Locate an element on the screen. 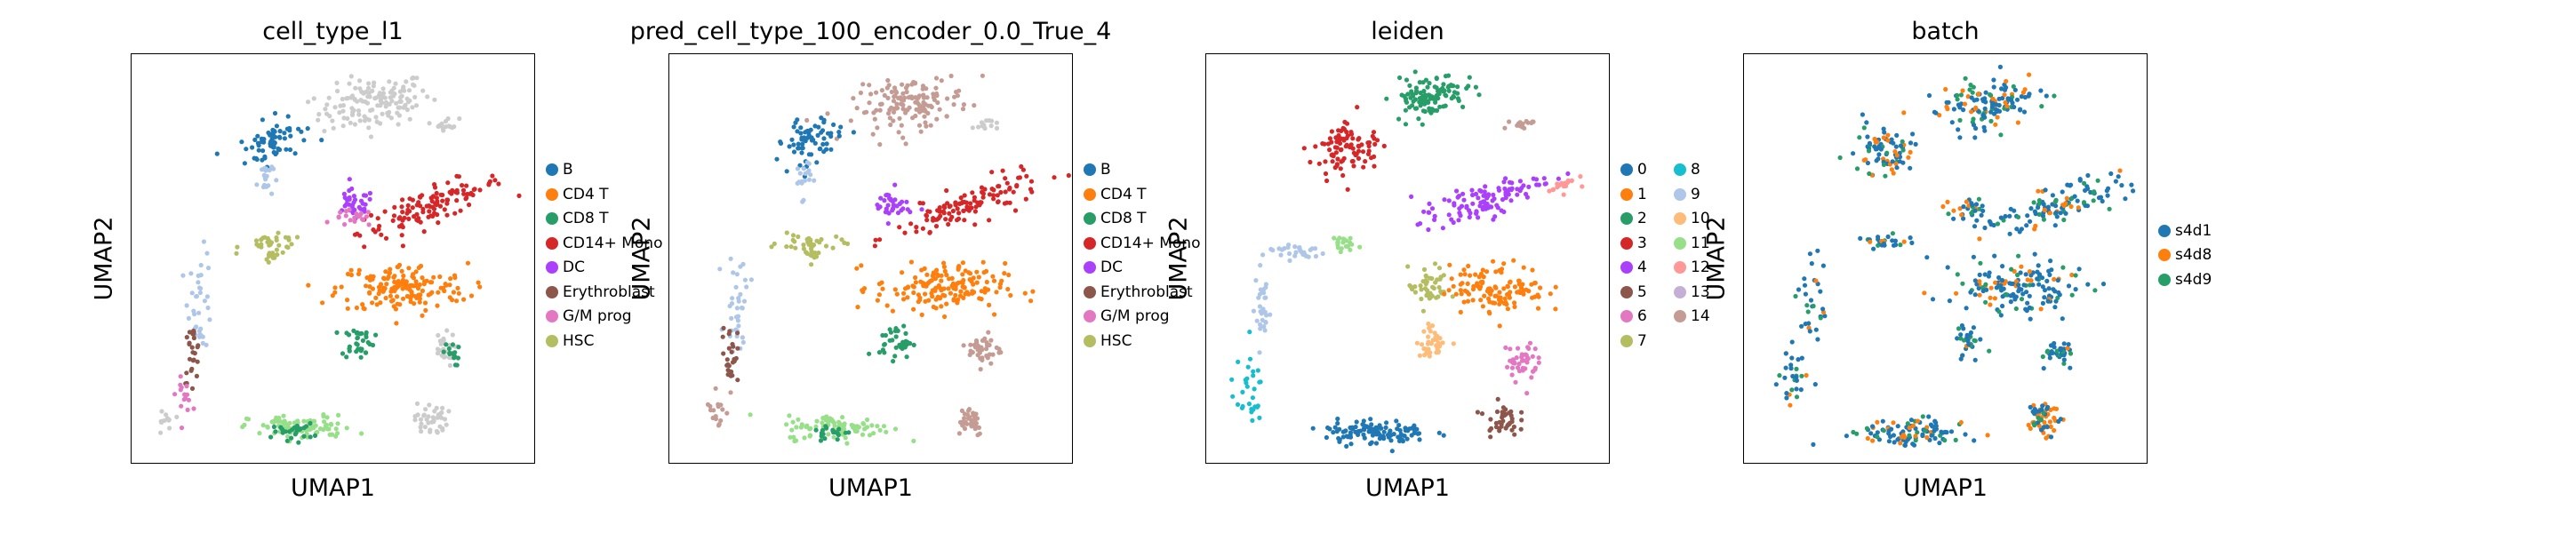  legend-label: Erythroblast is located at coordinates (1146, 291).